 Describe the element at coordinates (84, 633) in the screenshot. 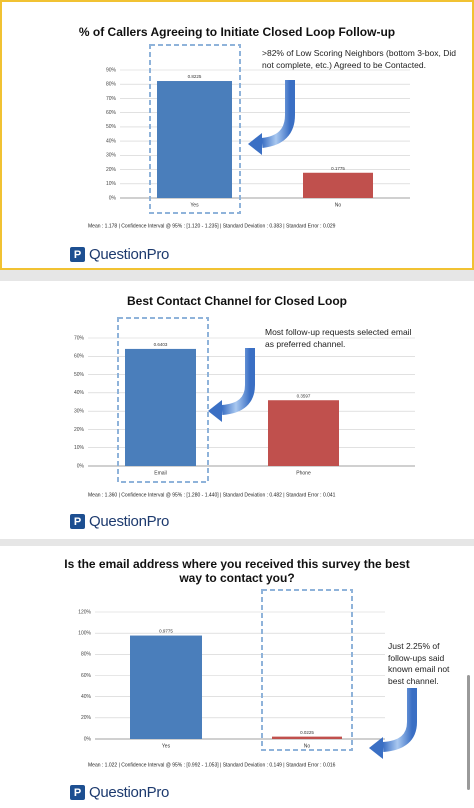

I see `y-tick-label: 100%` at that location.